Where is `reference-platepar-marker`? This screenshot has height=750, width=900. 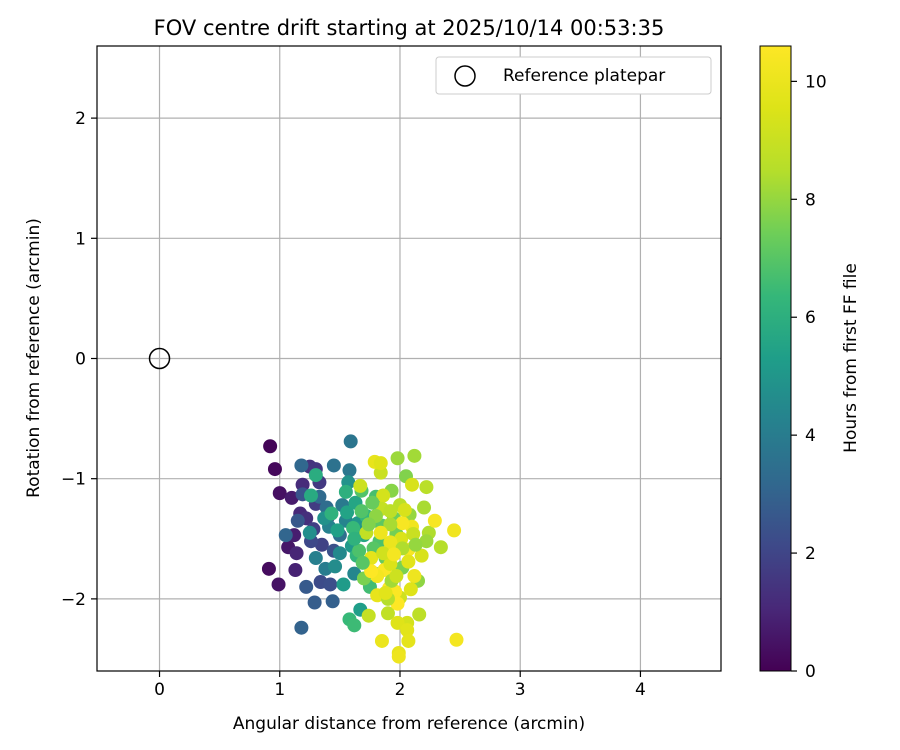
reference-platepar-marker is located at coordinates (159, 358).